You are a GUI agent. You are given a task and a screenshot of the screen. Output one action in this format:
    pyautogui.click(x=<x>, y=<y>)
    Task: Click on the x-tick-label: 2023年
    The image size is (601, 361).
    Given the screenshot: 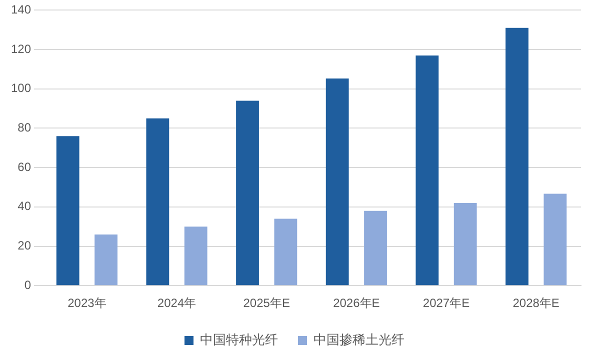 What is the action you would take?
    pyautogui.click(x=87, y=303)
    